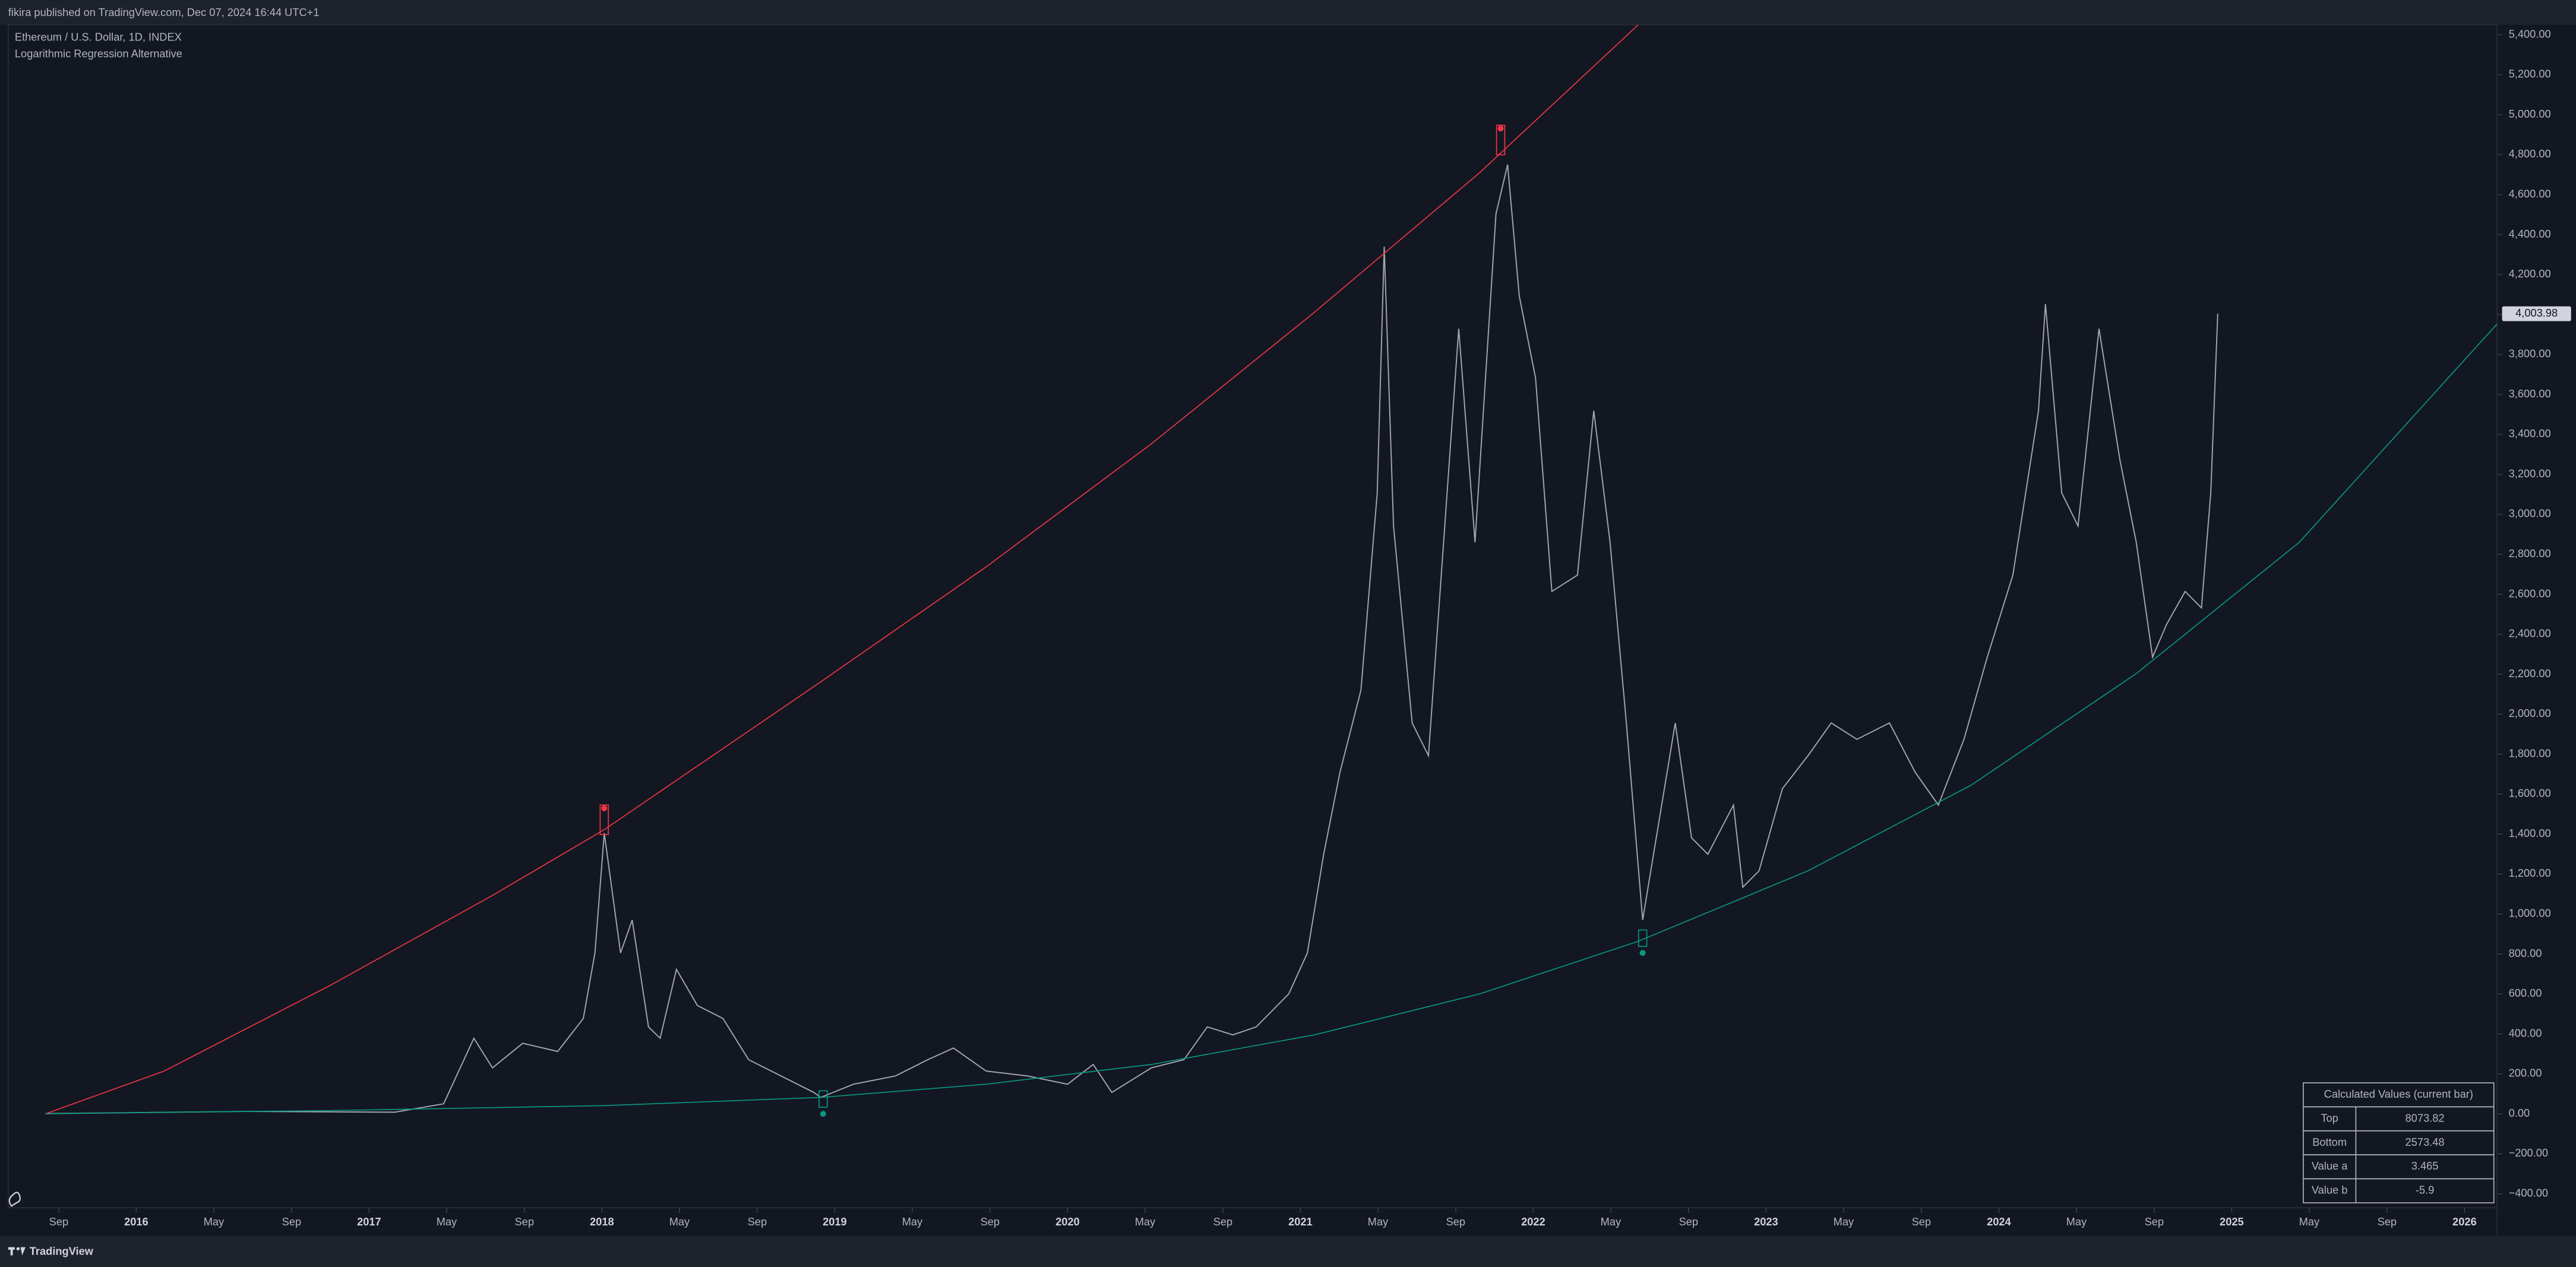  What do you see at coordinates (835, 1221) in the screenshot?
I see `x-tick-label: 2019` at bounding box center [835, 1221].